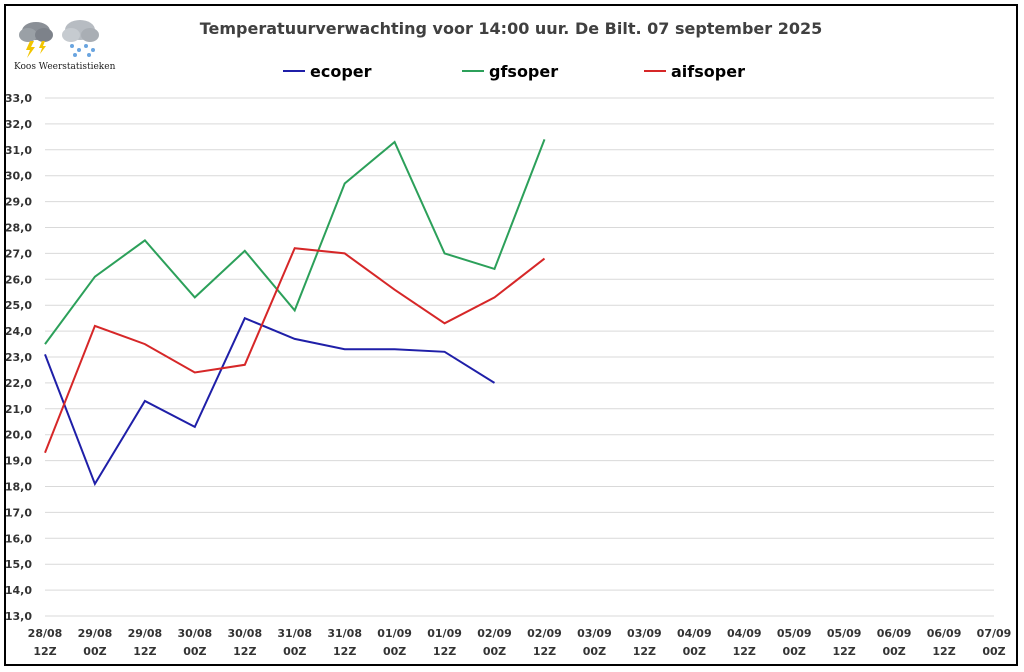  What do you see at coordinates (18, 616) in the screenshot?
I see `y-tick-label: 13,0` at bounding box center [18, 616].